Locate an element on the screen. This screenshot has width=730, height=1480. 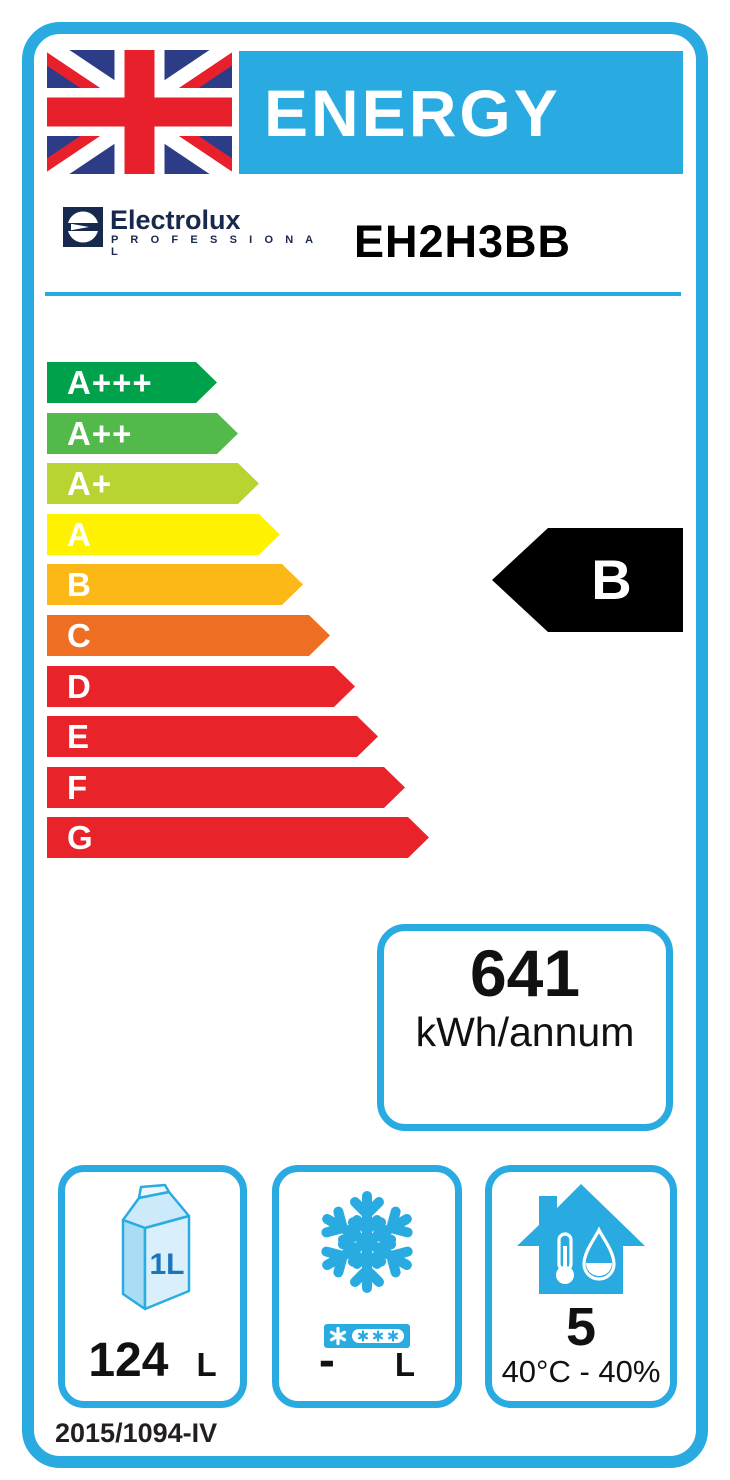
brand-logo: Electrolux P R O F E S S I O N A L is located at coordinates (193, 231).